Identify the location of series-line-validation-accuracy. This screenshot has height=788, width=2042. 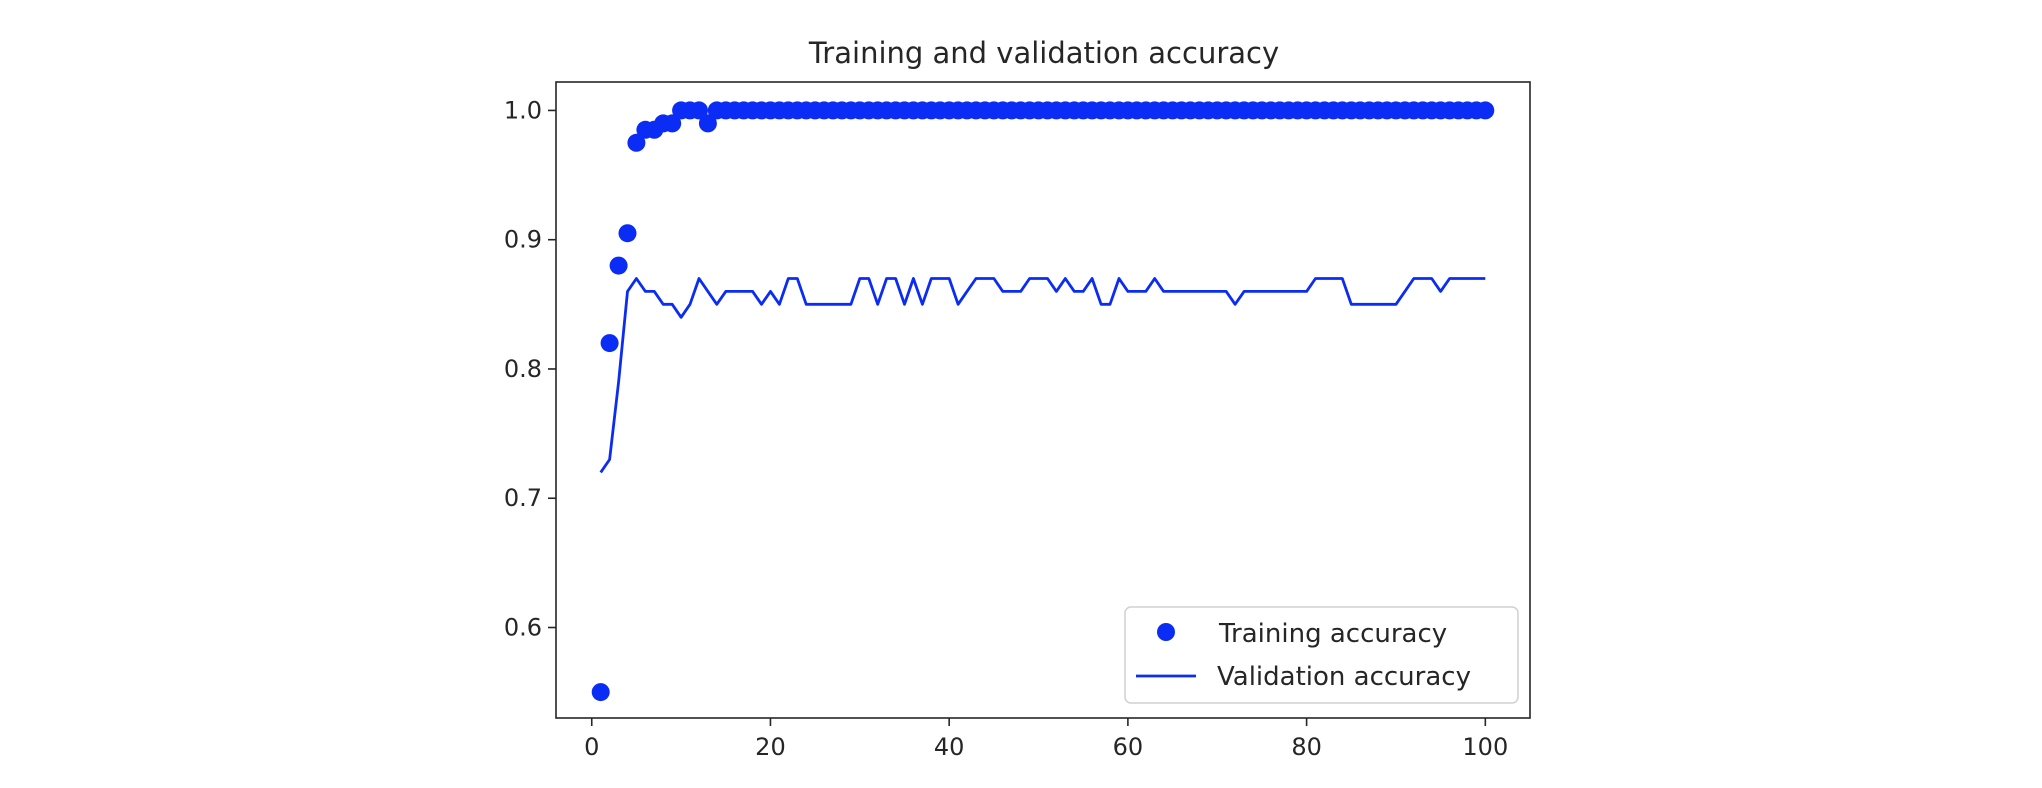
(1042, 375).